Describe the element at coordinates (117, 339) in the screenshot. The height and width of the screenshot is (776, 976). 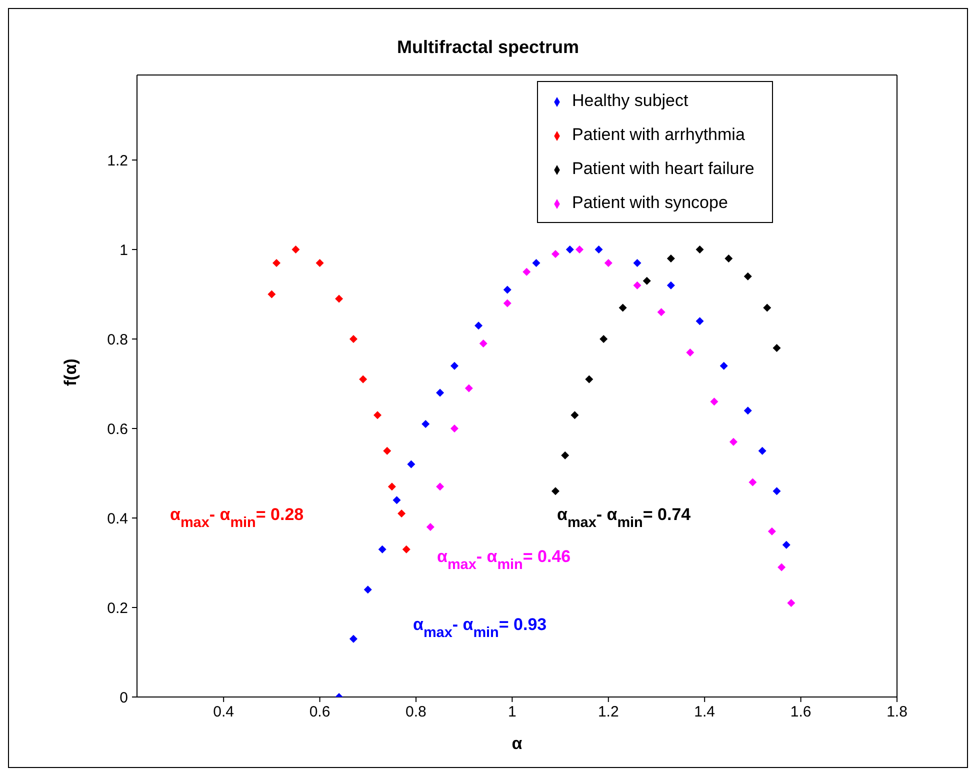
I see `y-tick-label: 0.8` at that location.